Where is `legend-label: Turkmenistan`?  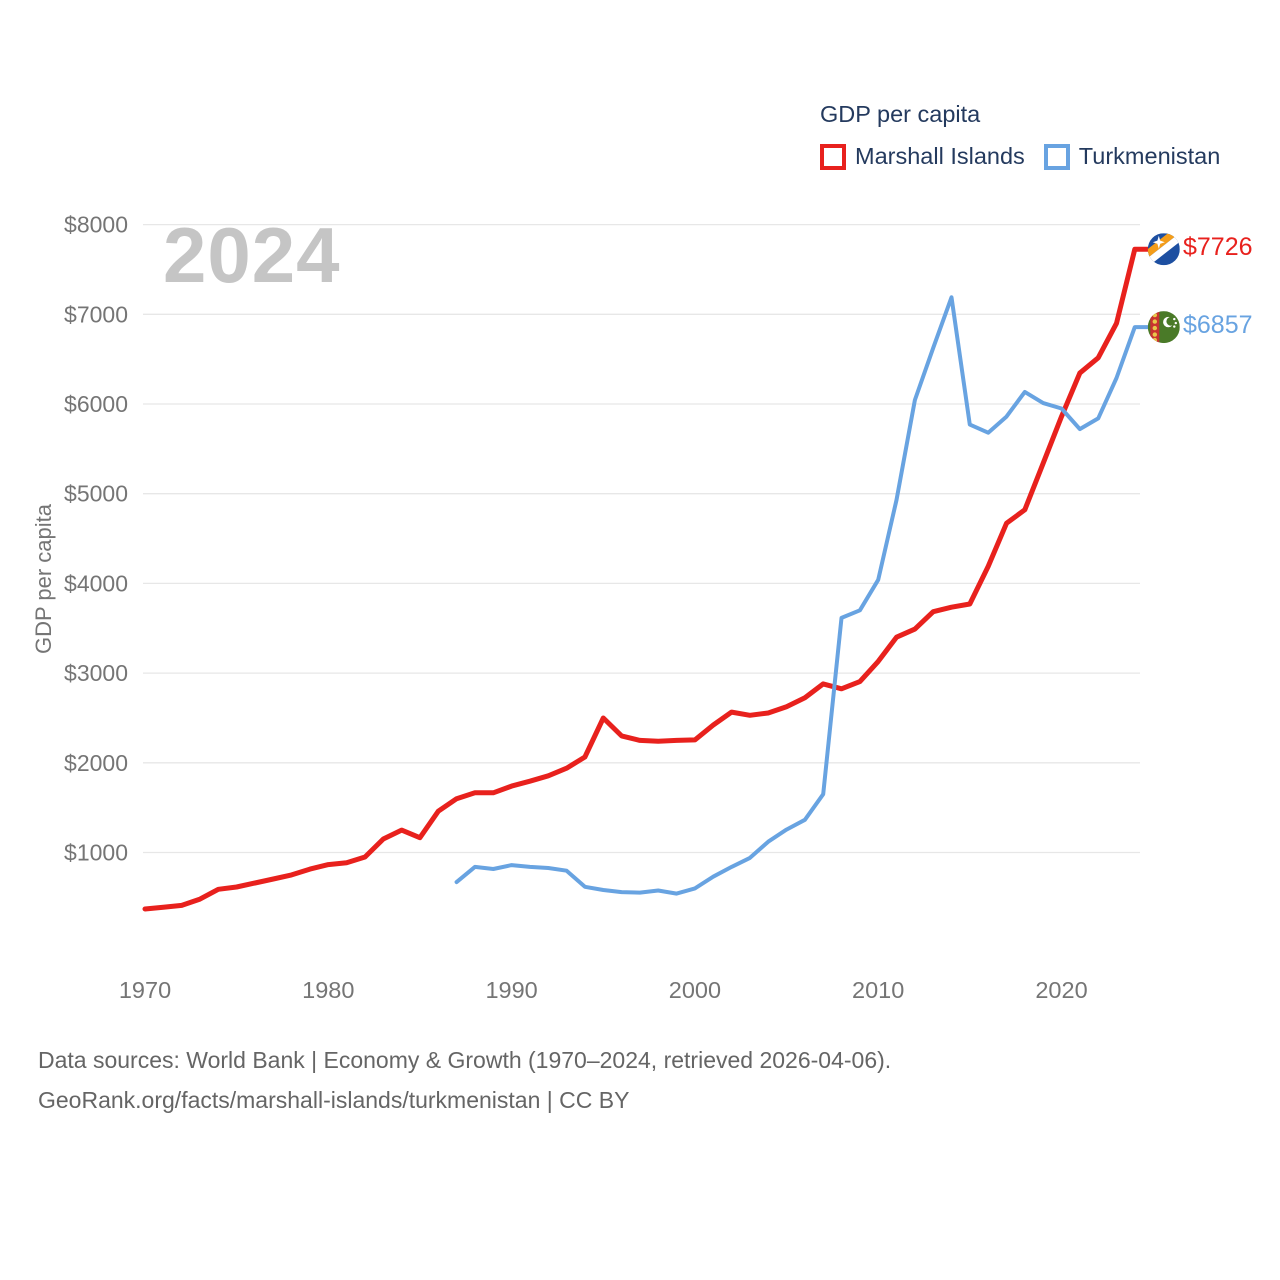
legend-label: Turkmenistan is located at coordinates (1149, 156).